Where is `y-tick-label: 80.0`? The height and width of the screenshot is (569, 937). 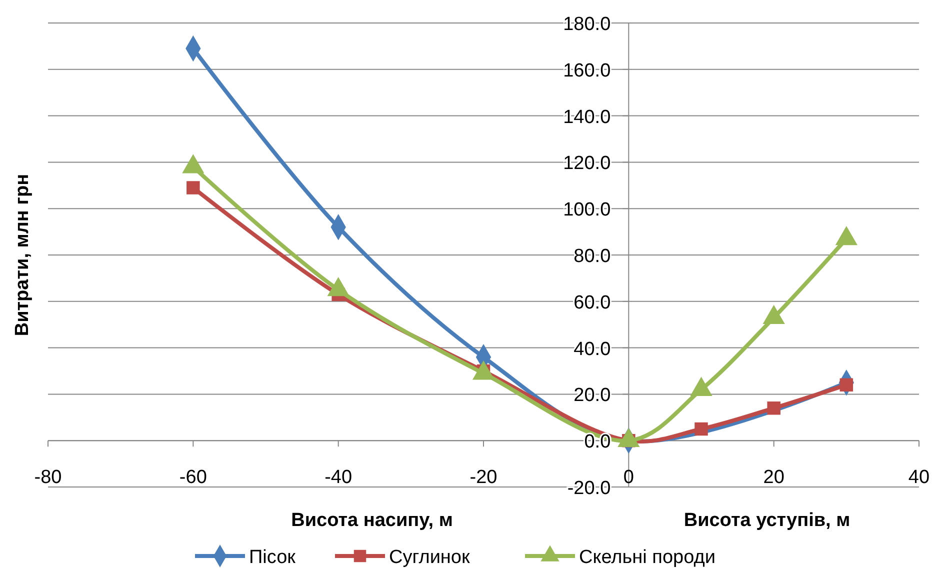
y-tick-label: 80.0 is located at coordinates (592, 256).